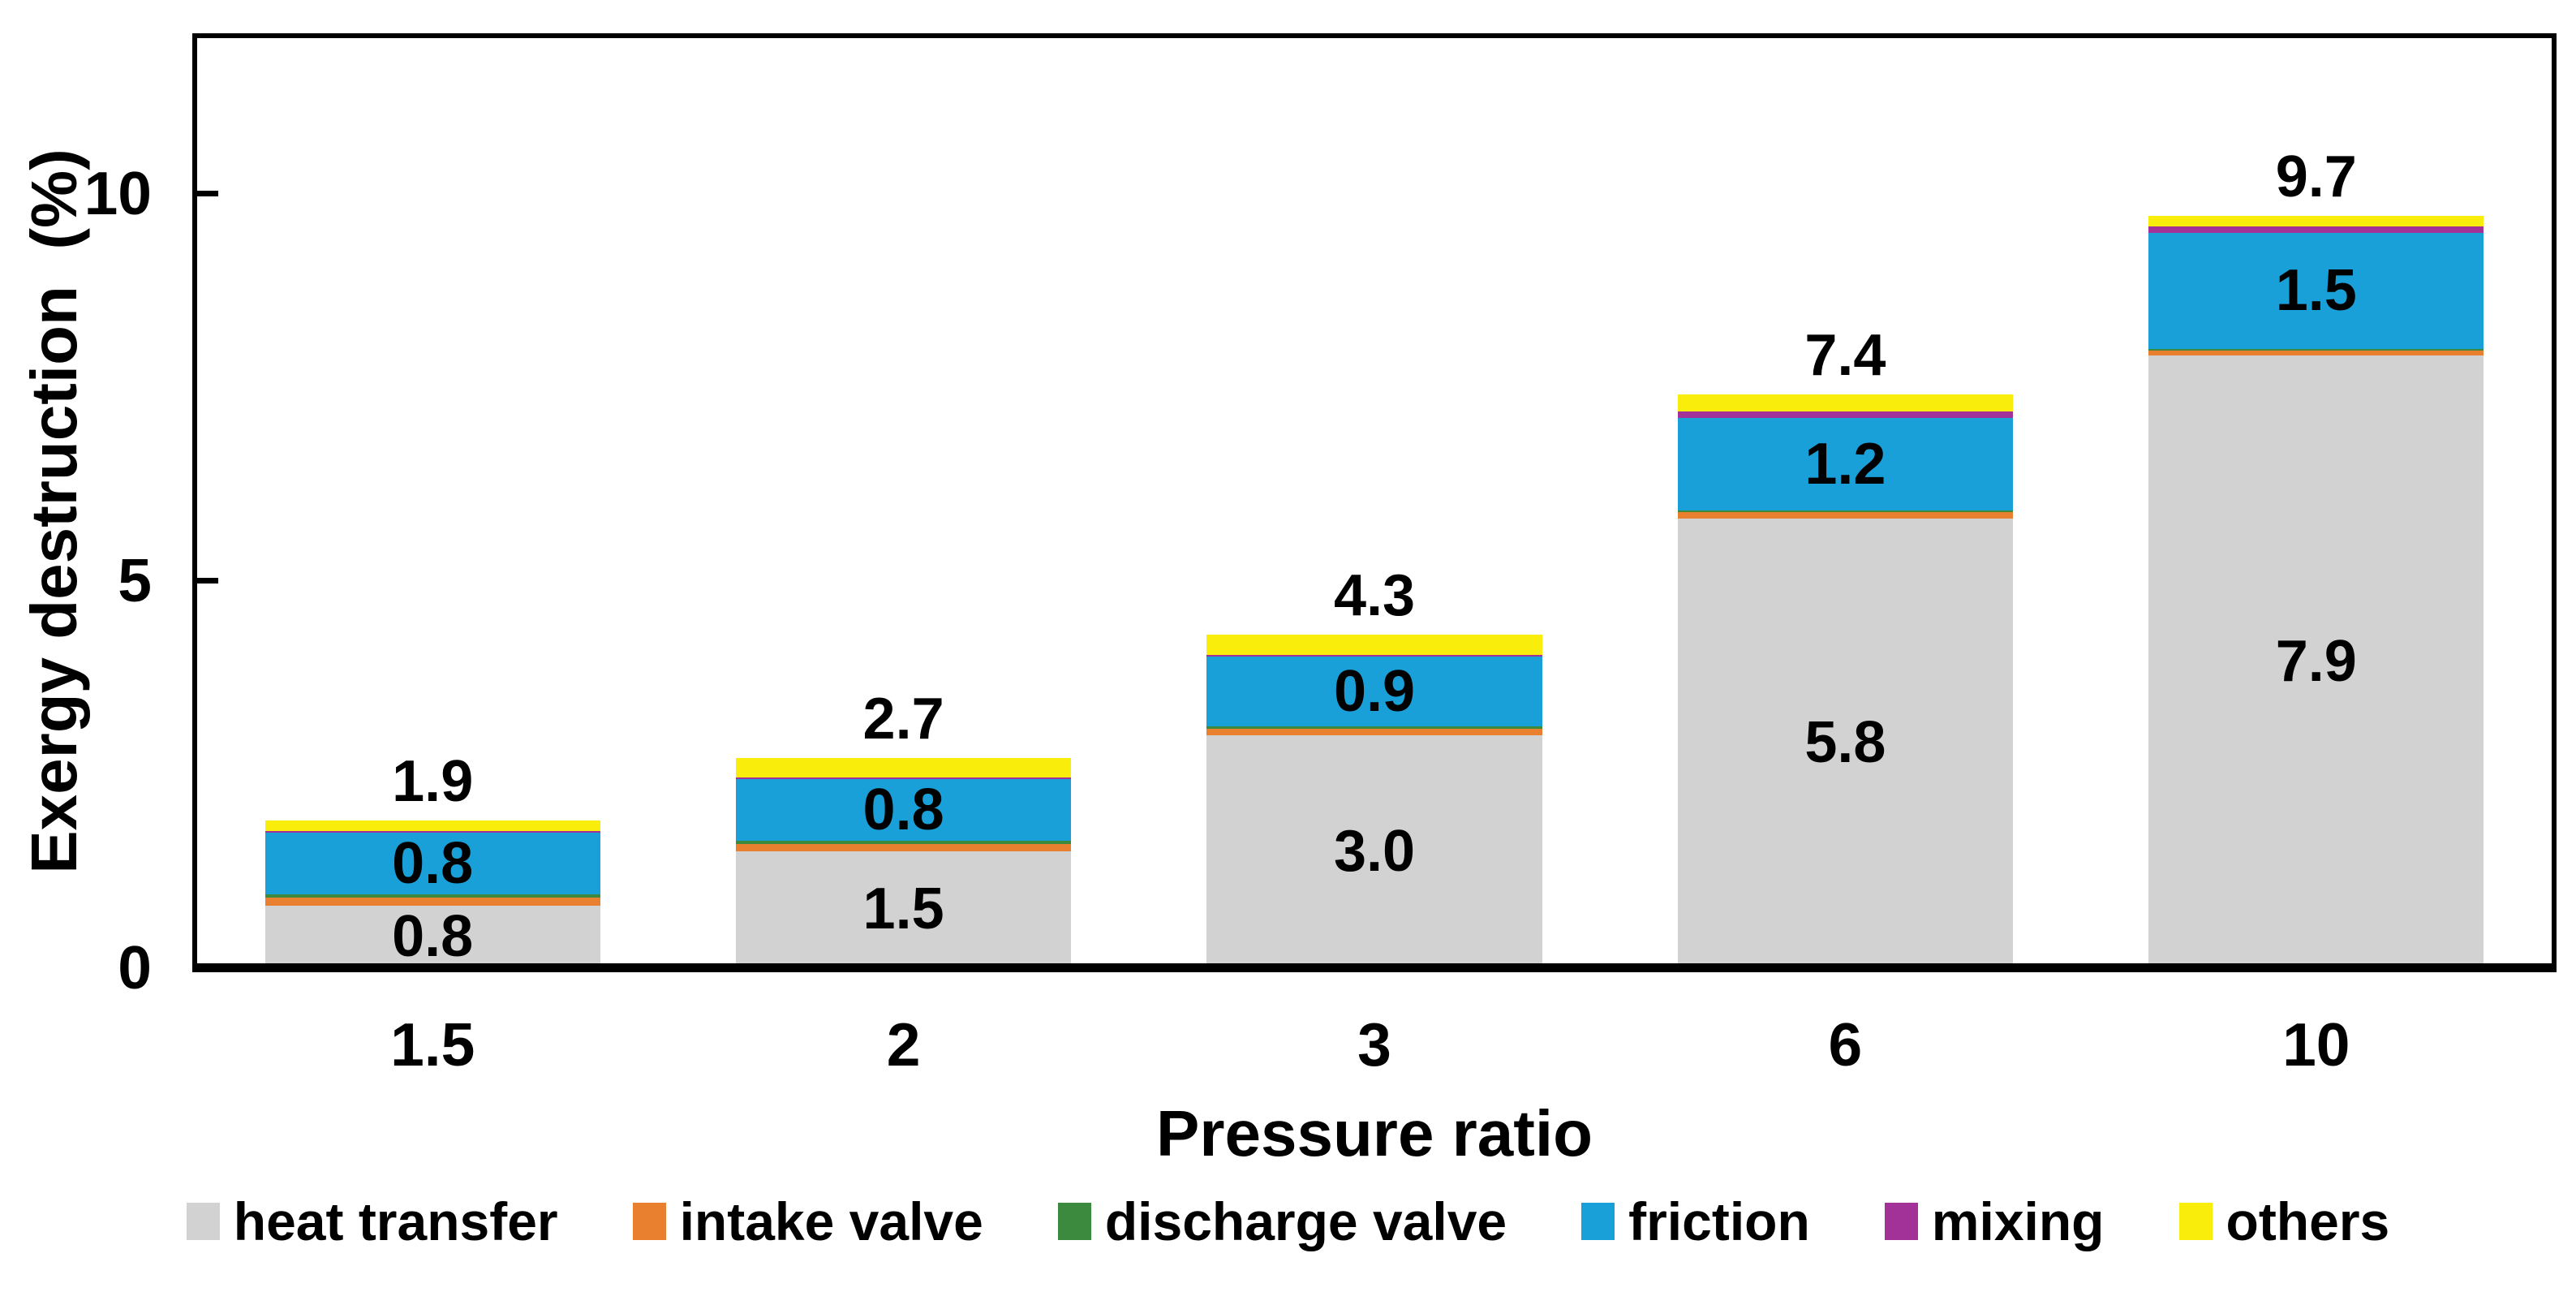 The image size is (2576, 1292). What do you see at coordinates (1374, 1044) in the screenshot?
I see `x-tick-label-3: 3` at bounding box center [1374, 1044].